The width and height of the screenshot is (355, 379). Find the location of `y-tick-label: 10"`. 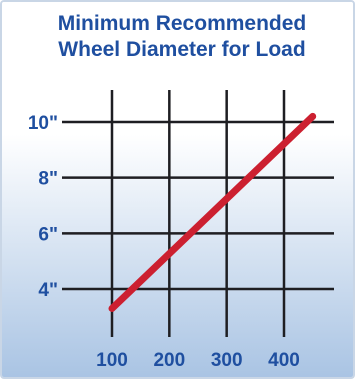

y-tick-label: 10" is located at coordinates (43, 123).